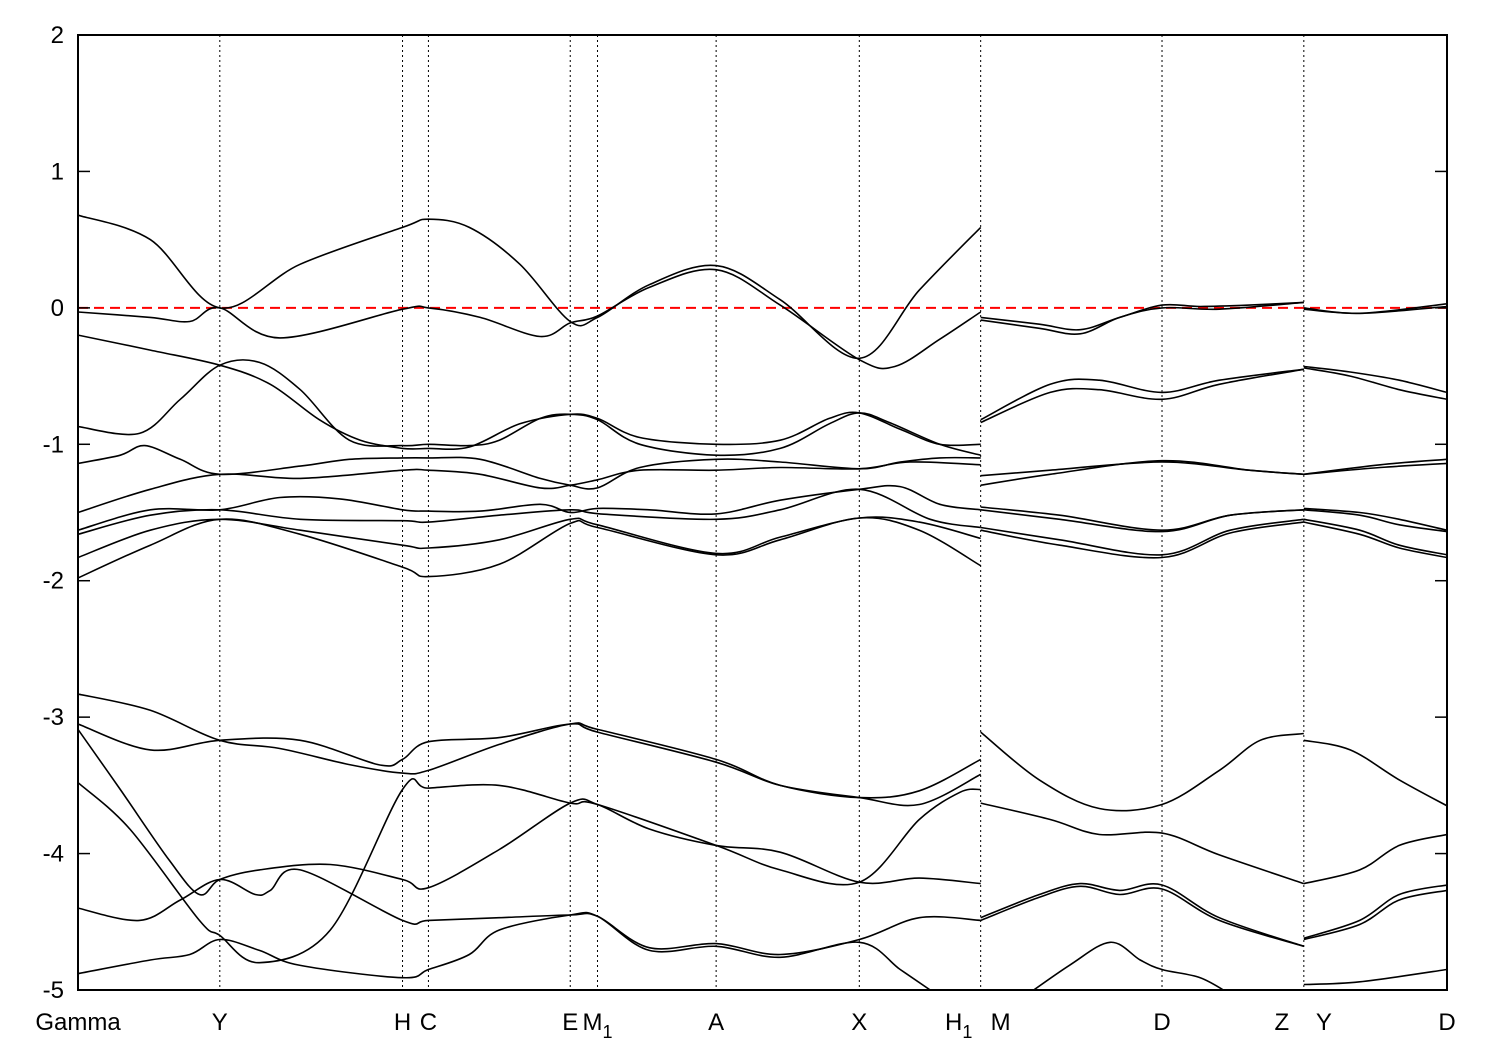 This screenshot has height=1050, width=1500. Describe the element at coordinates (958, 1025) in the screenshot. I see `x-tick-label: H1` at that location.